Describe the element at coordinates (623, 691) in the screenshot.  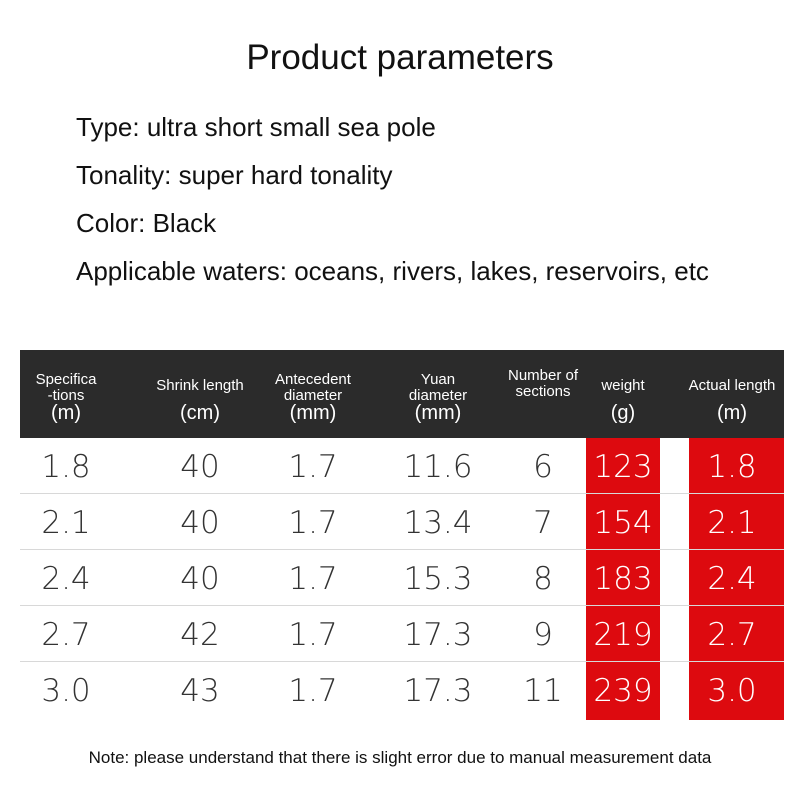
I see `cell-weight: 239` at that location.